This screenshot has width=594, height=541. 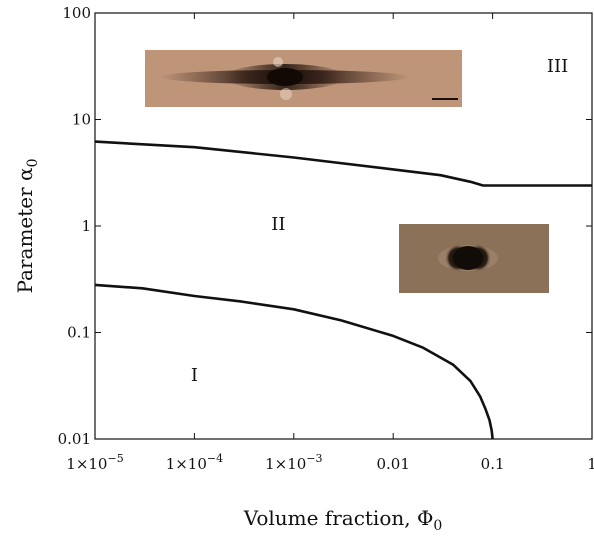 I want to click on x-tick-label: 1×10⁻⁴, so click(x=194, y=462).